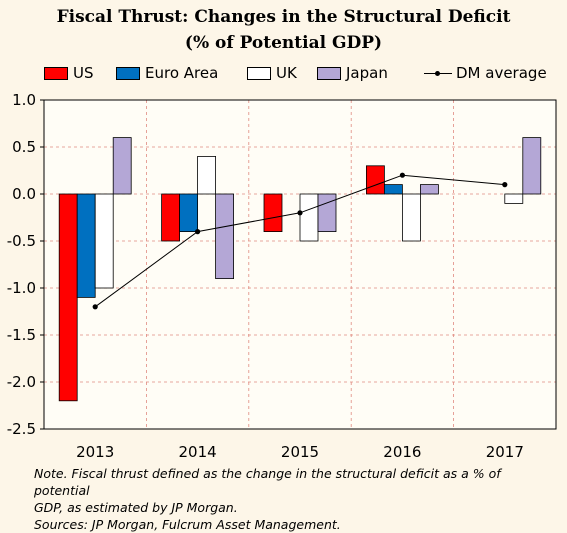  Describe the element at coordinates (21, 241) in the screenshot. I see `y-tick-label: -0.5` at that location.